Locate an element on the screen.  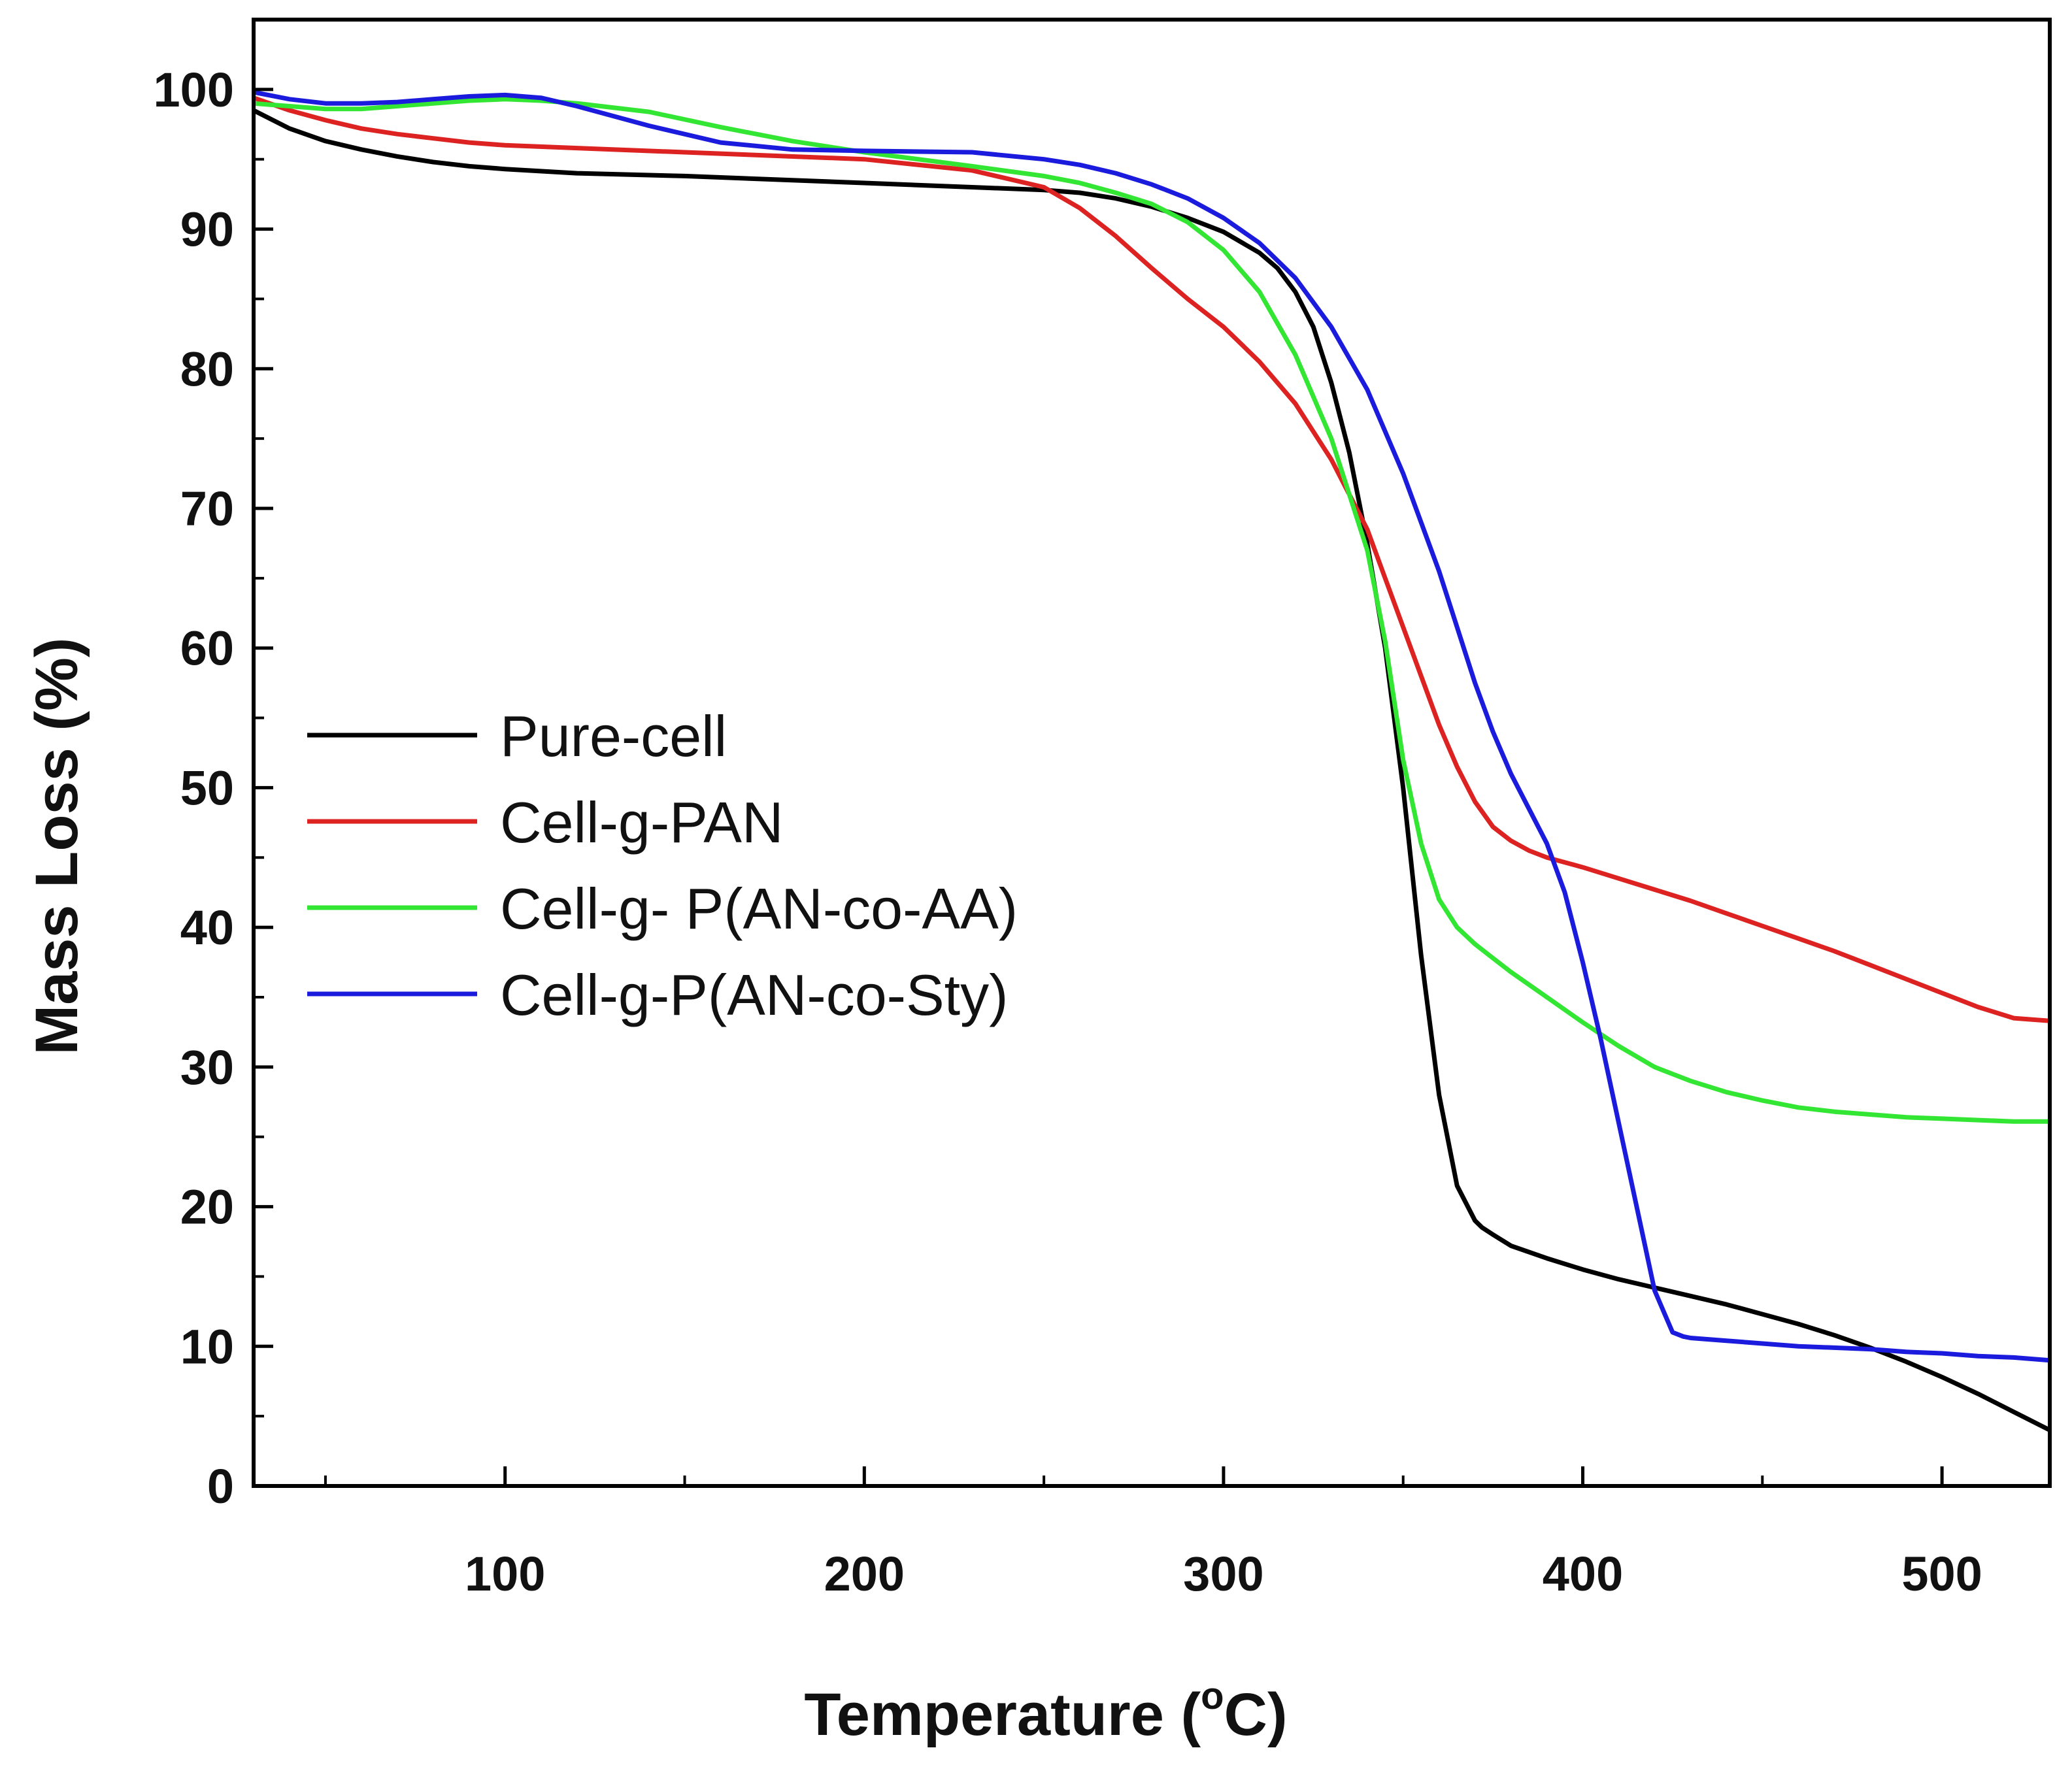
legend-label-4: Cell-g-P(AN-co-Sty) is located at coordinates (754, 995).